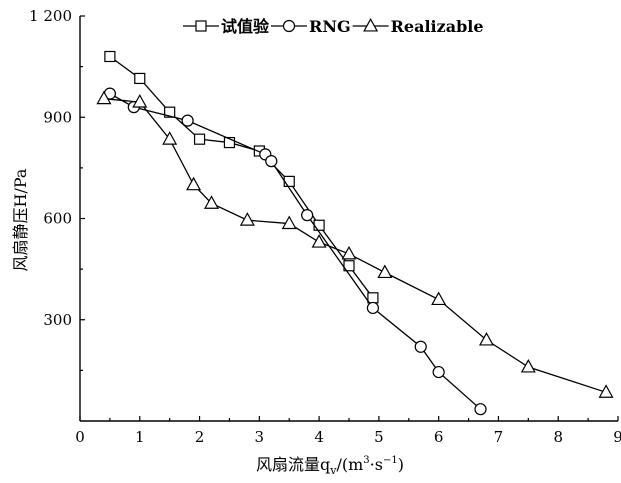 The width and height of the screenshot is (621, 483). I want to click on x-axis-label-unit: /(m, so click(349, 464).